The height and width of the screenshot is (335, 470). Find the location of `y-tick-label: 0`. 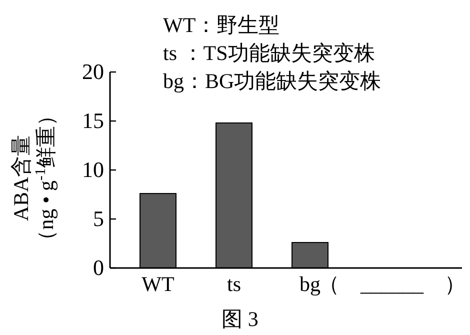

y-tick-label: 0 is located at coordinates (98, 267).